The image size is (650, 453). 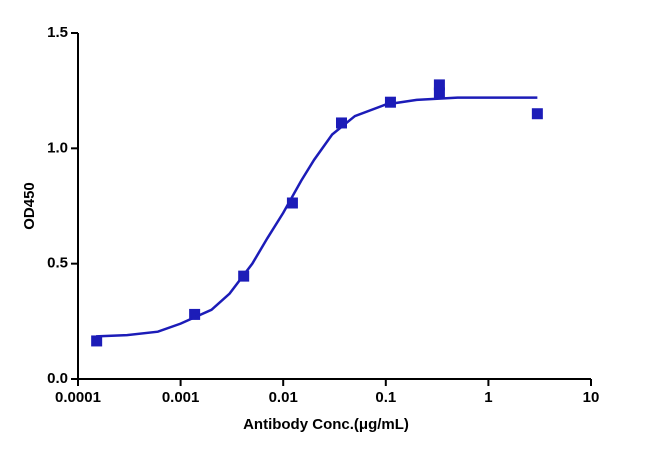 What do you see at coordinates (57, 32) in the screenshot?
I see `y-tick-label: 1.5` at bounding box center [57, 32].